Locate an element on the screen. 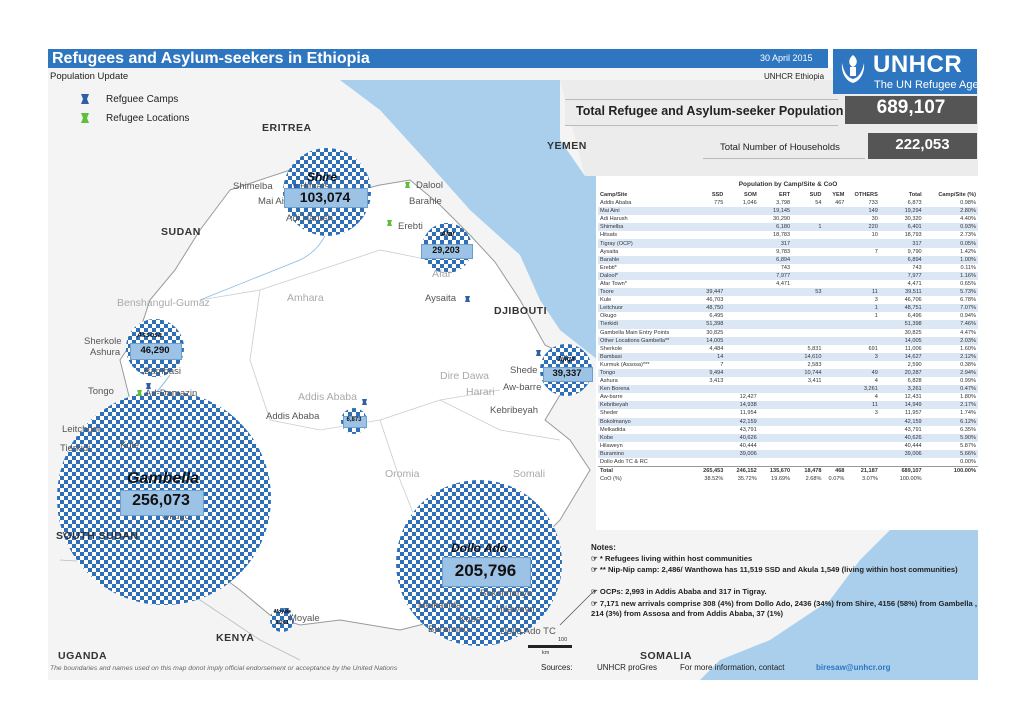 The height and width of the screenshot is (724, 1024). table-header-cell: Camp/Site (%) is located at coordinates (957, 194).